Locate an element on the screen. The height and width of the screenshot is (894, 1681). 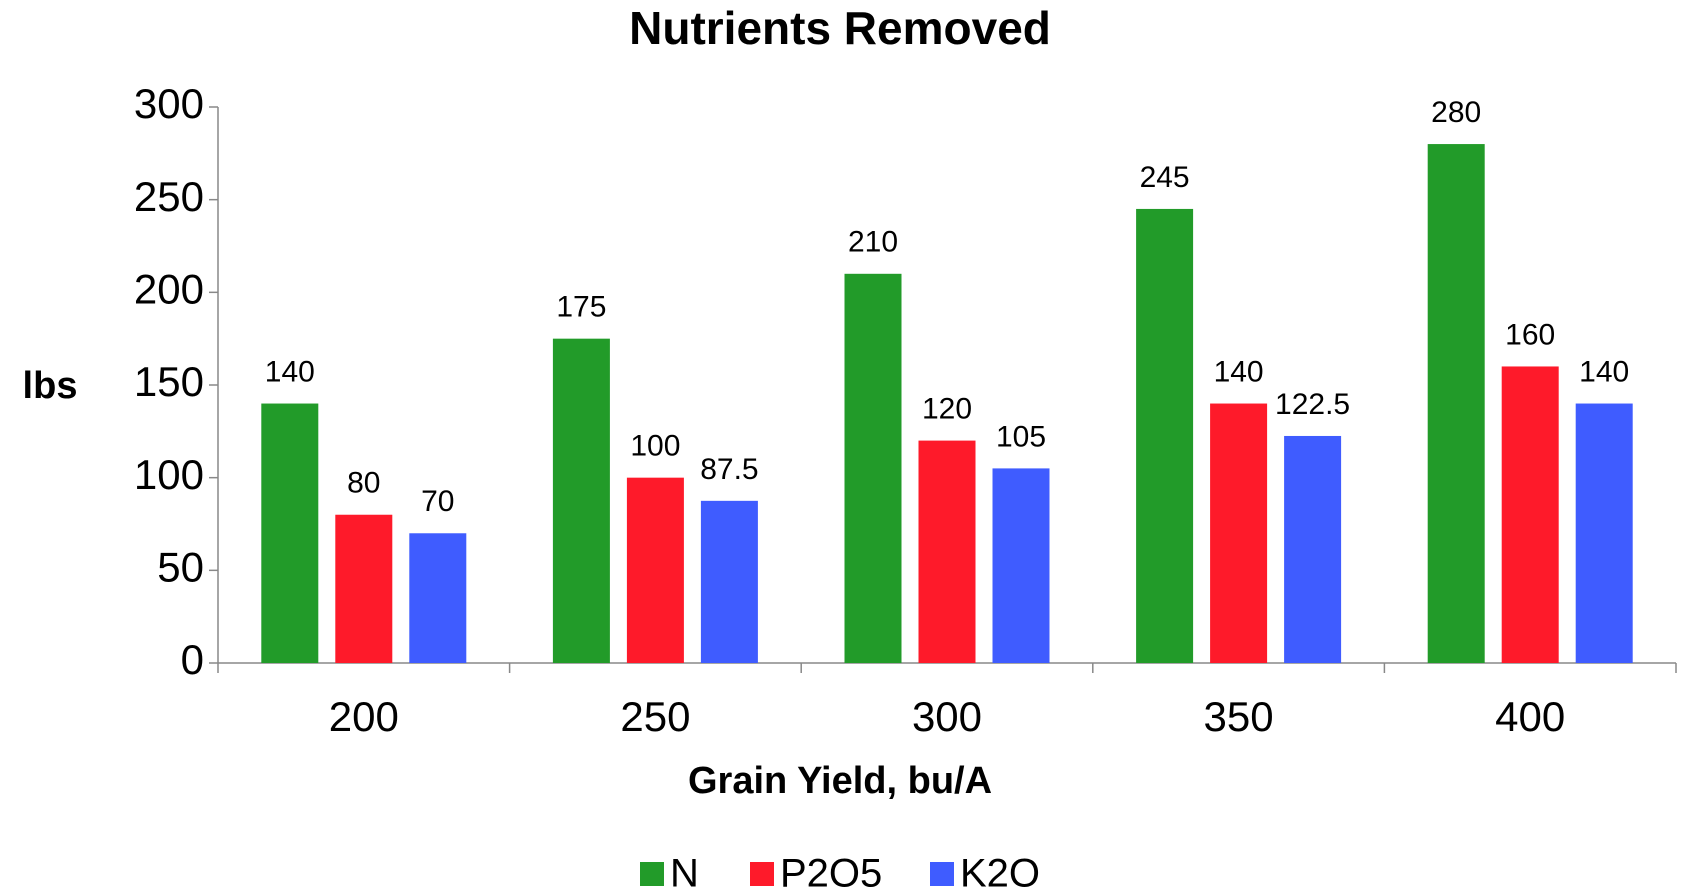
y-tick-label: 50 is located at coordinates (180, 566).